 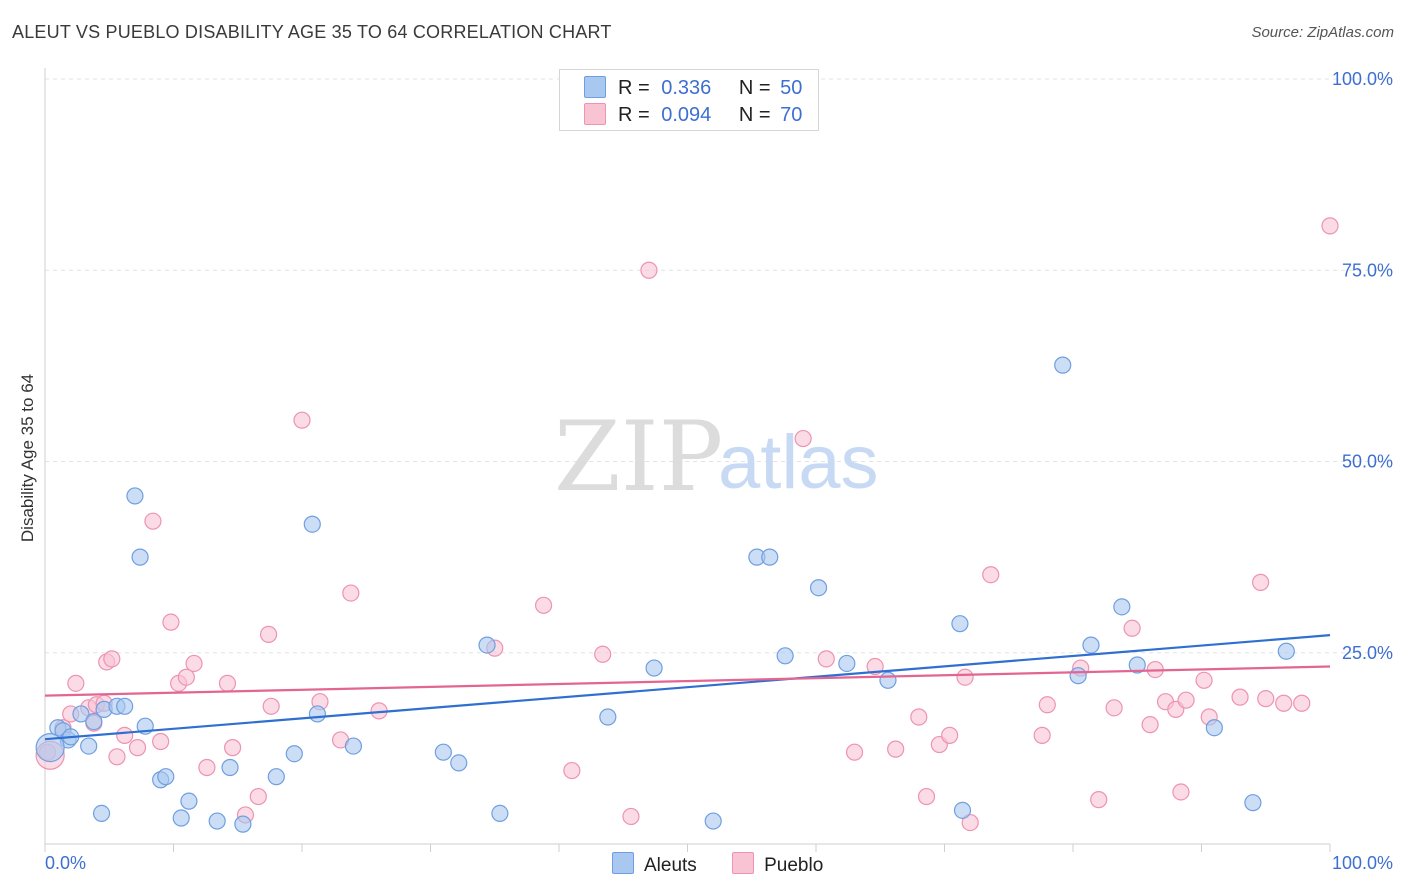 What do you see at coordinates (1367, 462) in the screenshot?
I see `y-tick-label-50: 50.0%` at bounding box center [1367, 462].